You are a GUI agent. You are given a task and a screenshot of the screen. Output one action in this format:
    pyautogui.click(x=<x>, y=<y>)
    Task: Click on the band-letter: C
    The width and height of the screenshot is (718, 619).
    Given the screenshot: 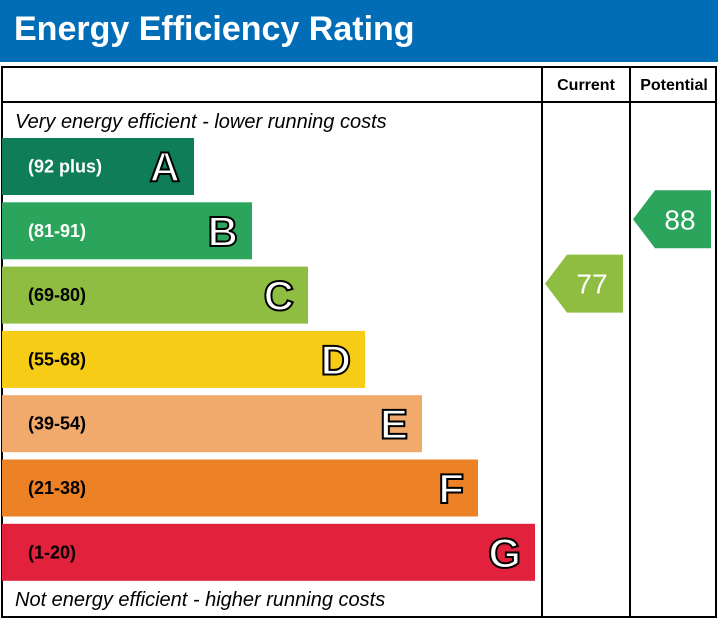 What is the action you would take?
    pyautogui.click(x=279, y=295)
    